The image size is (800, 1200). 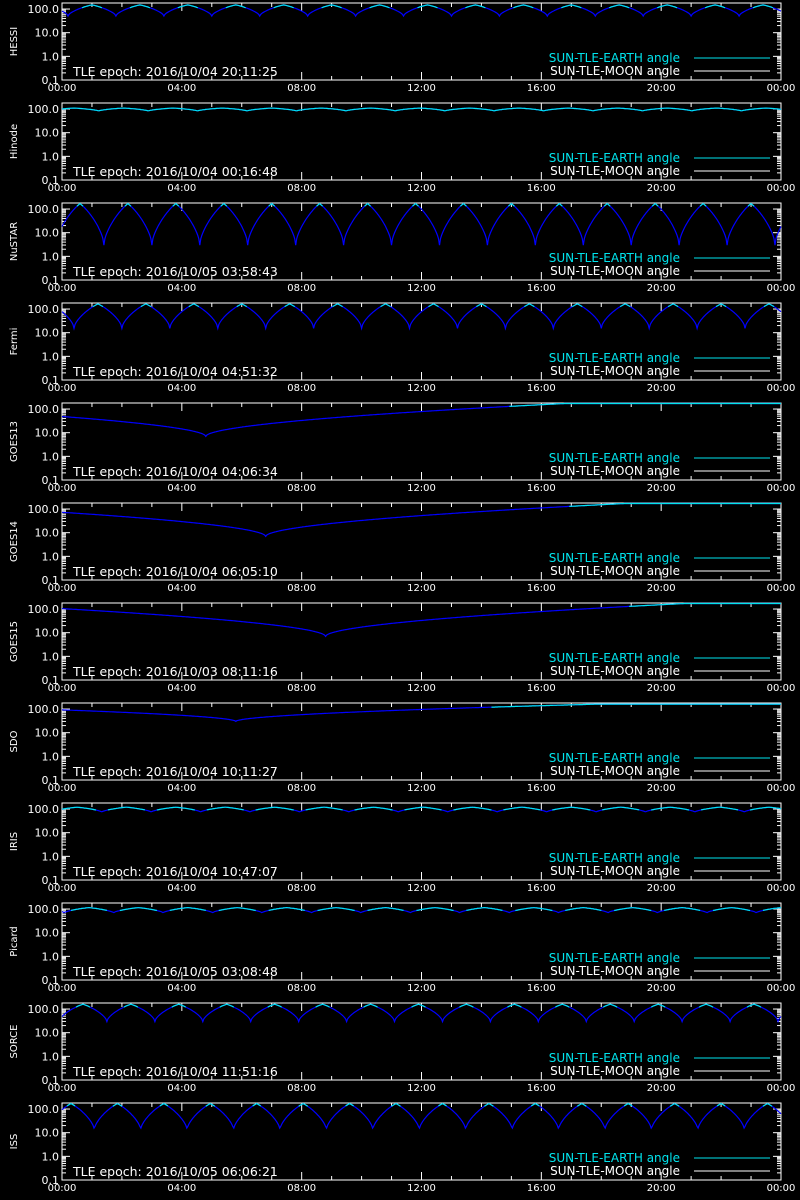 I want to click on panel-label: SDO, so click(x=14, y=741).